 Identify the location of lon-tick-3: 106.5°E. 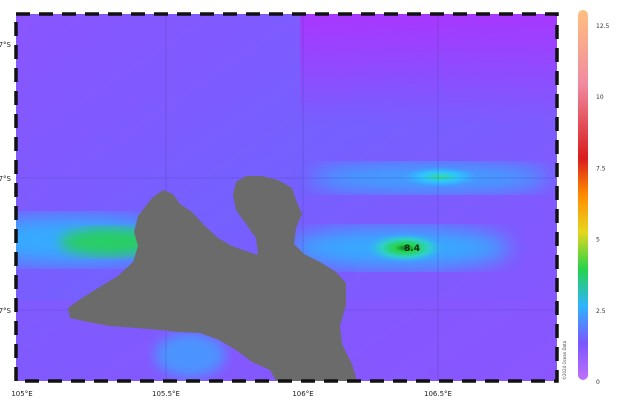
(438, 394).